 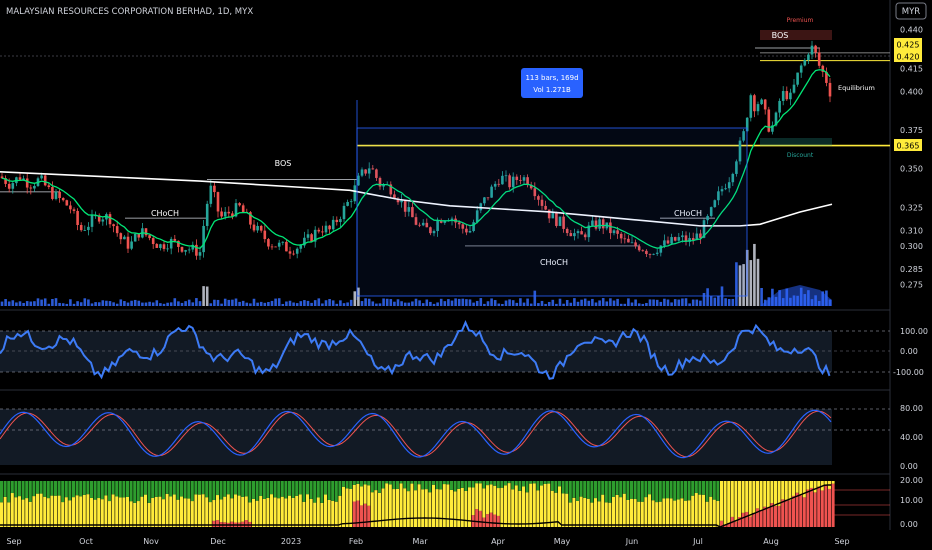 What do you see at coordinates (416, 199) in the screenshot?
I see `moving-average-line` at bounding box center [416, 199].